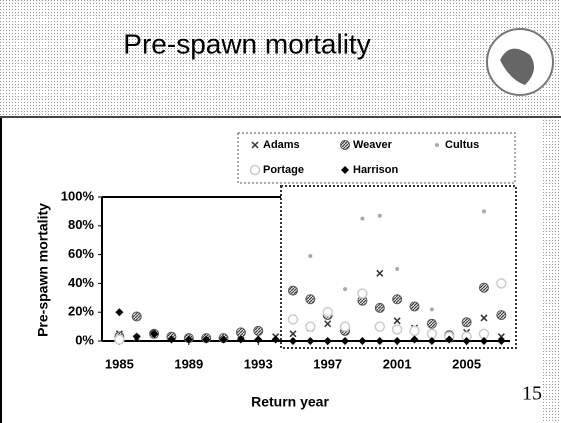 Image resolution: width=561 pixels, height=423 pixels. What do you see at coordinates (376, 158) in the screenshot?
I see `legend-box` at bounding box center [376, 158].